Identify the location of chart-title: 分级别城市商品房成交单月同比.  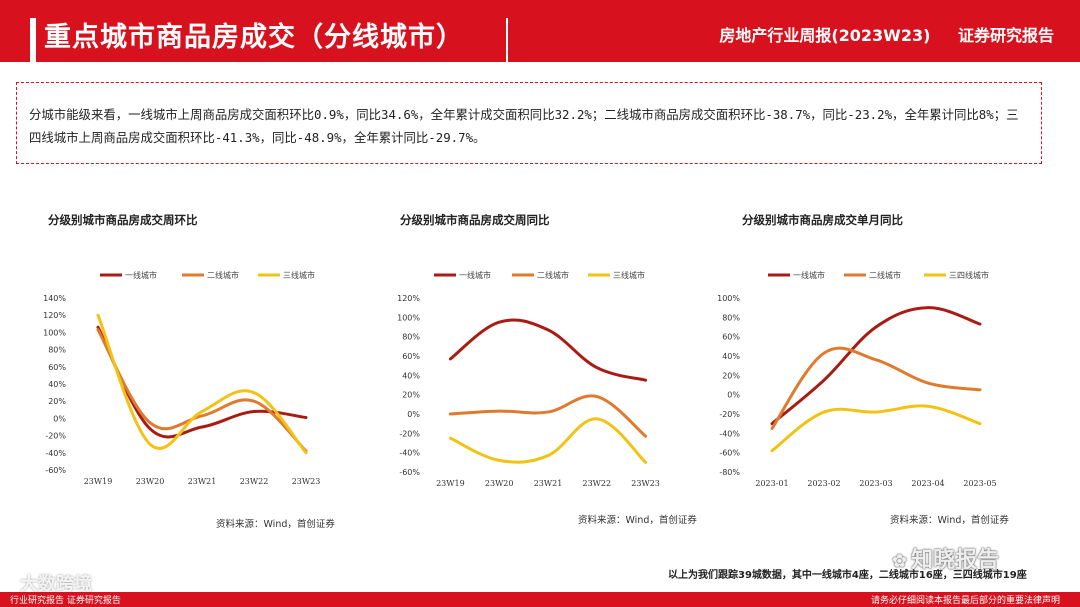
(822, 220).